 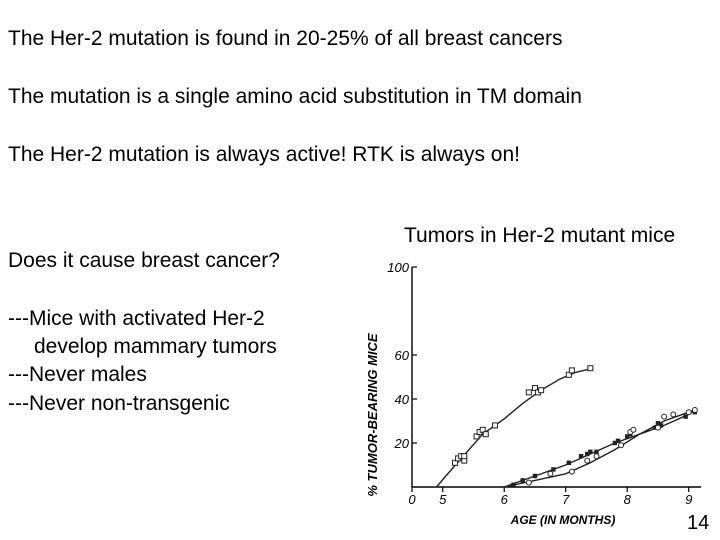 What do you see at coordinates (402, 443) in the screenshot?
I see `y-tick-label: 20` at bounding box center [402, 443].